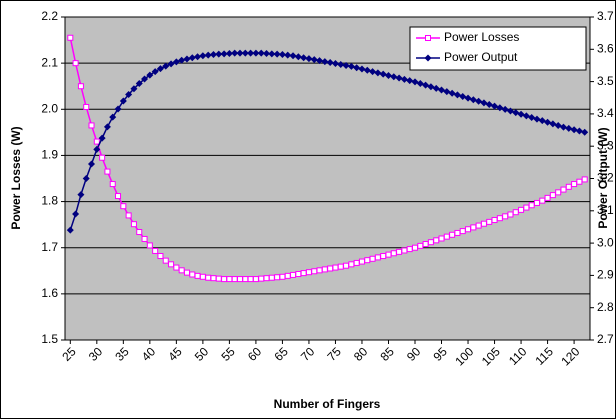 This screenshot has width=616, height=419. I want to click on y-tick-label: 2.2, so click(49, 16).